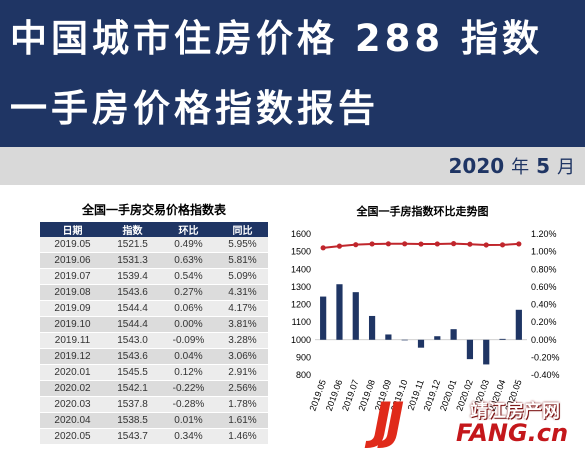  I want to click on cell-date: 2019.12, so click(72, 356).